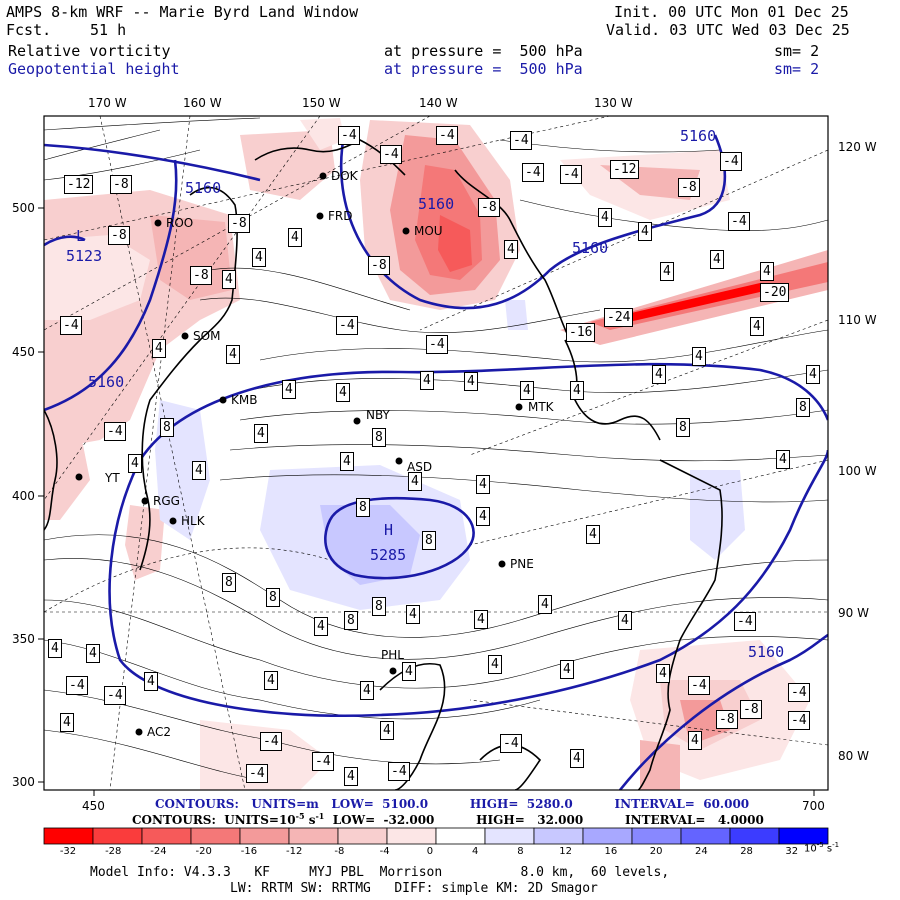  Describe the element at coordinates (438, 103) in the screenshot. I see `lon-label-140w: 140 W` at that location.